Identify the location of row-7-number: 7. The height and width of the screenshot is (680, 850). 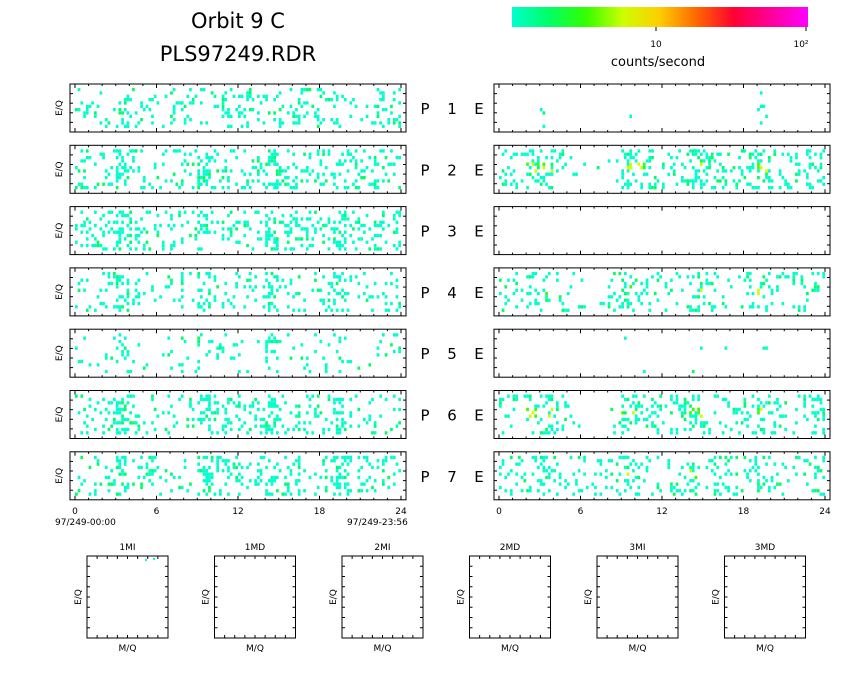
(452, 477).